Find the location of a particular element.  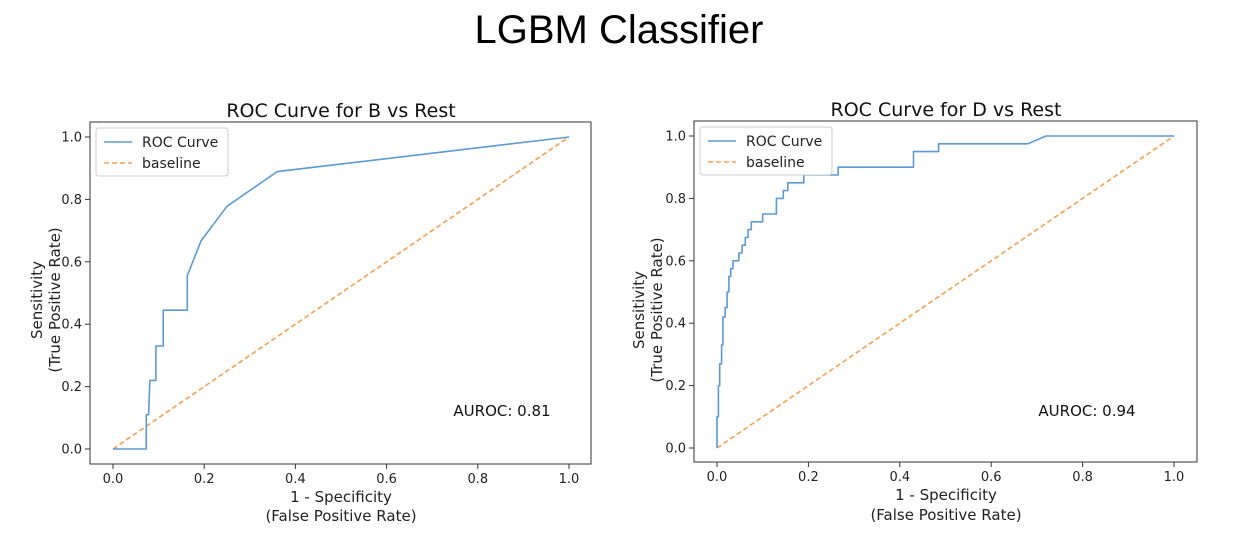

auroc-annotation: AUROC: 0.94 is located at coordinates (1086, 411).